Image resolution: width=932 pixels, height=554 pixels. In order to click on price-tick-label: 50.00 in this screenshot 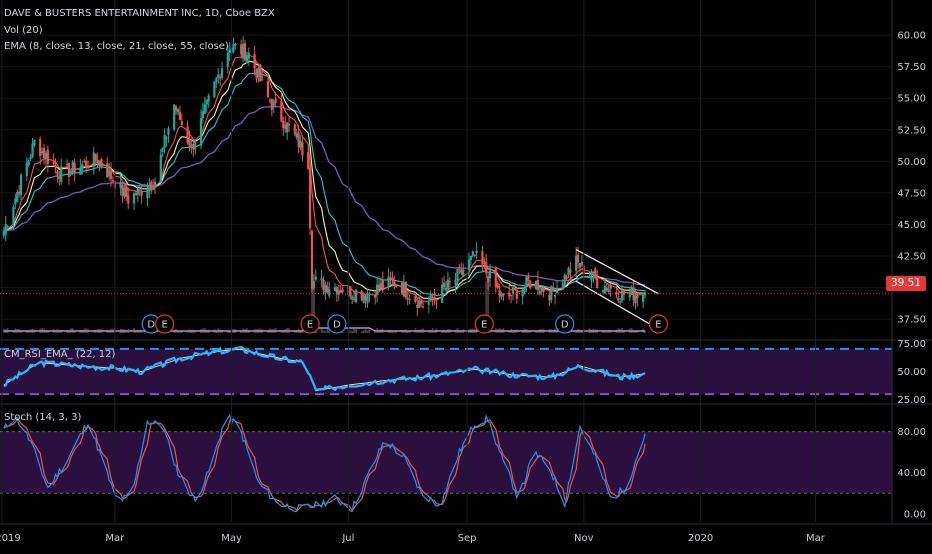, I will do `click(911, 162)`.